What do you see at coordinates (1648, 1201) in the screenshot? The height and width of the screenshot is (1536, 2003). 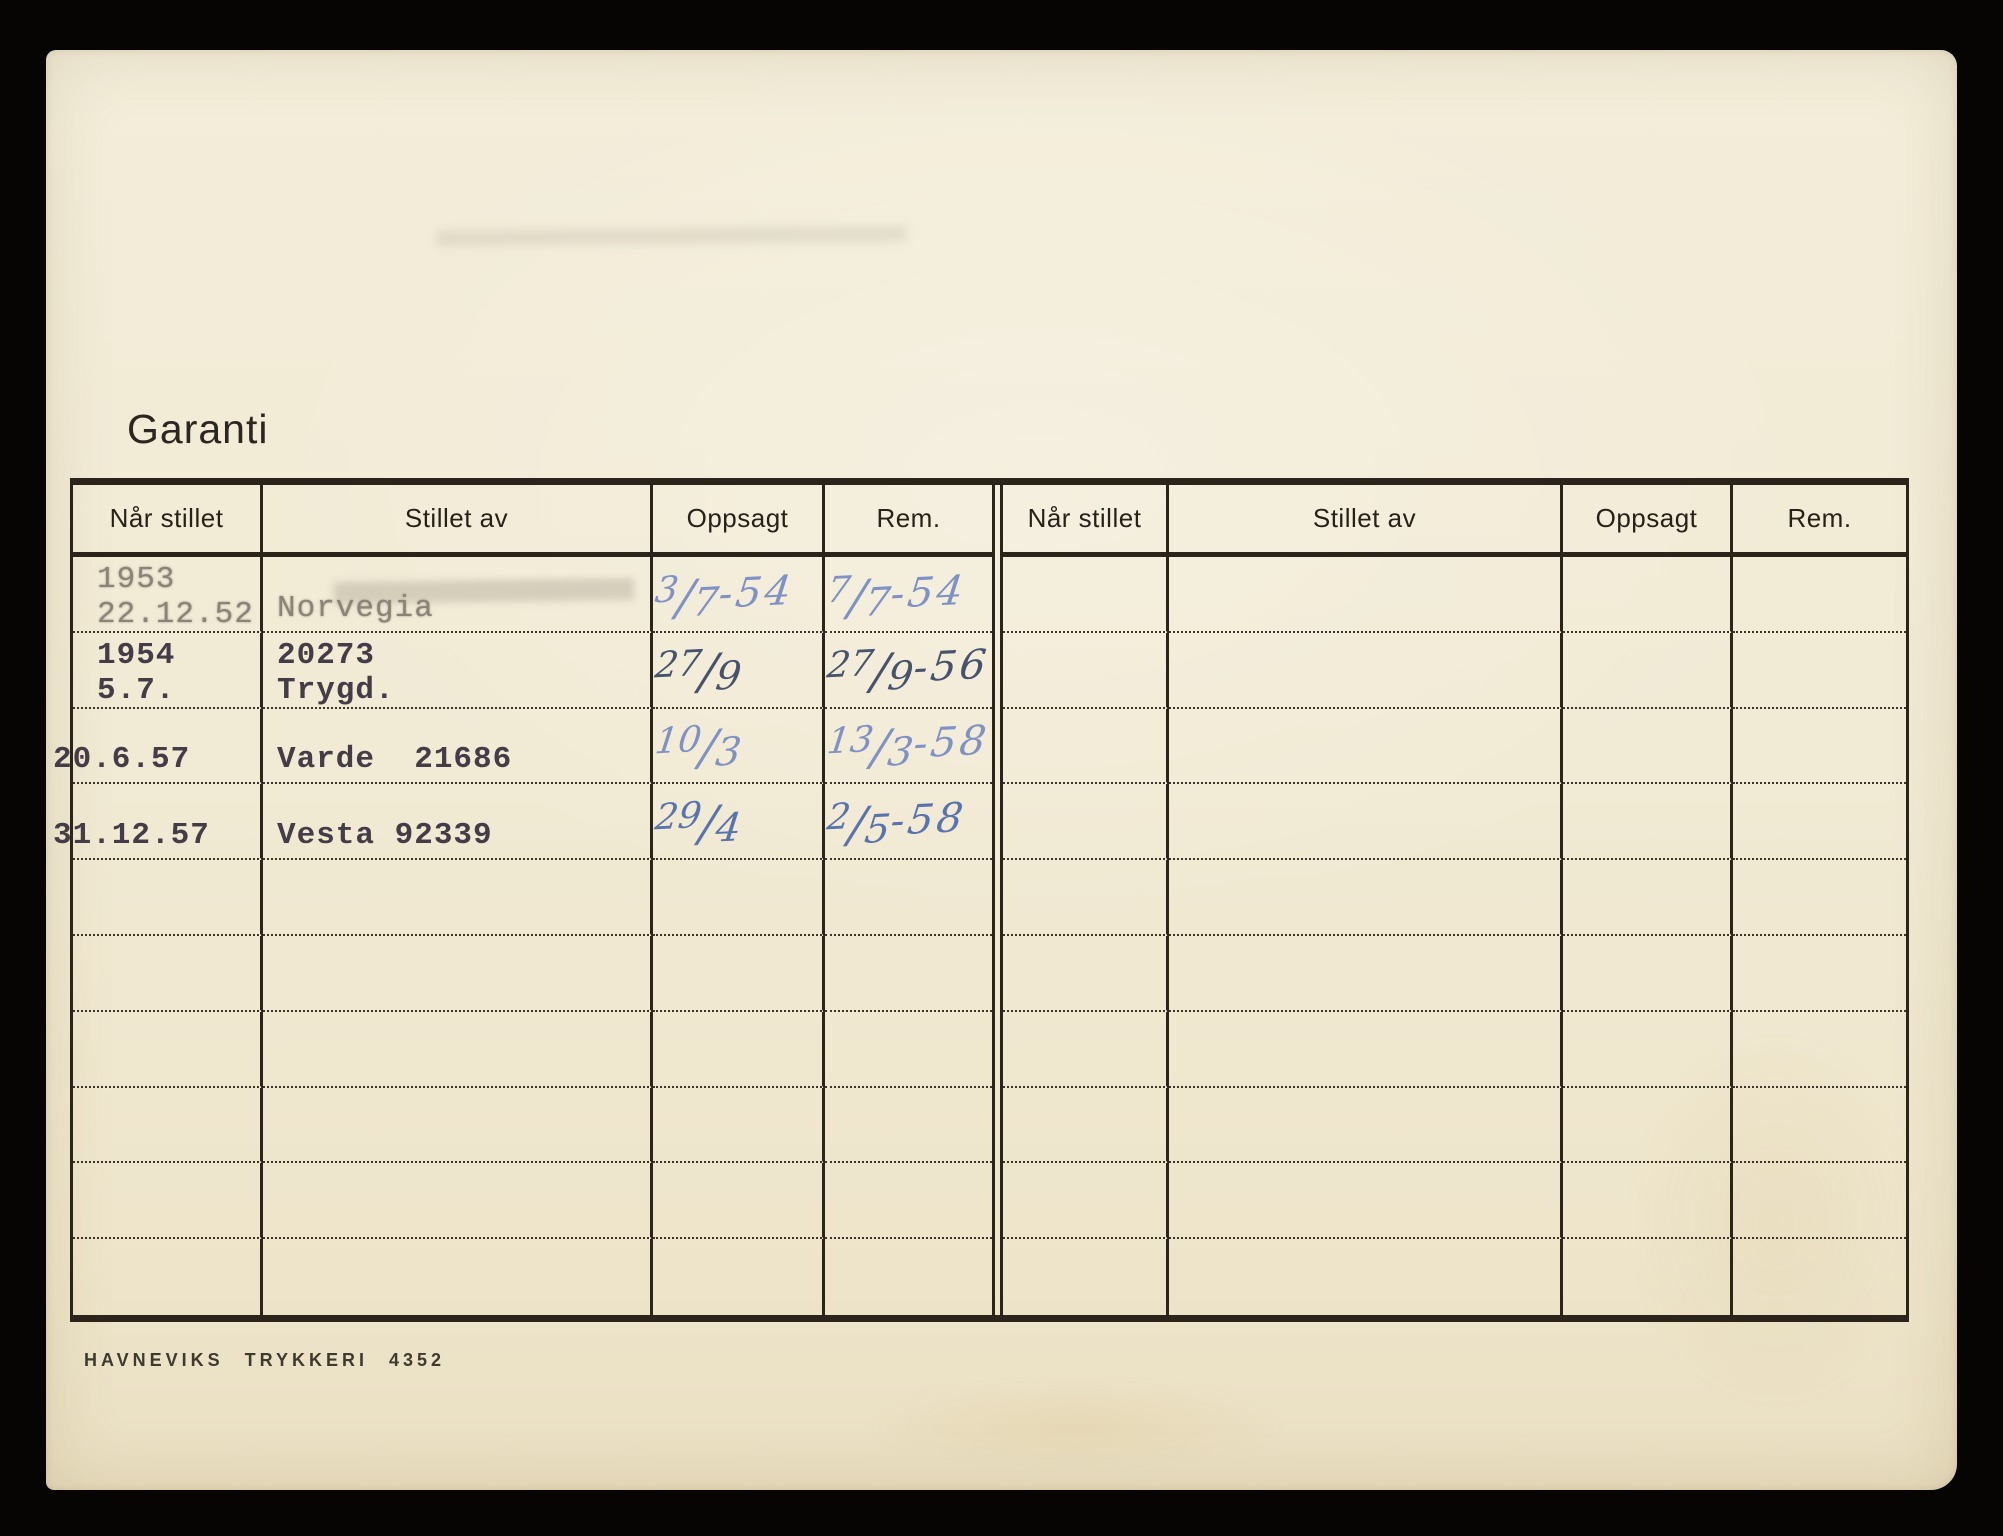 I see `cell-right-row8-oppsagt` at bounding box center [1648, 1201].